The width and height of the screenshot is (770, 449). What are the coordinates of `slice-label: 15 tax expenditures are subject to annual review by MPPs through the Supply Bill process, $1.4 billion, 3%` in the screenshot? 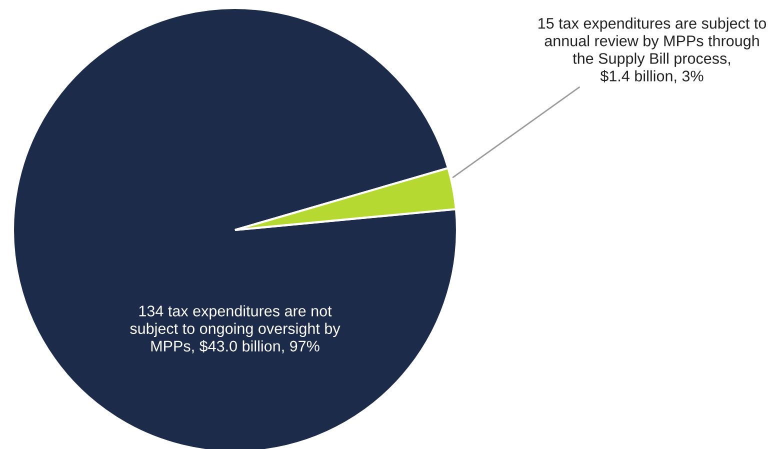 It's located at (652, 51).